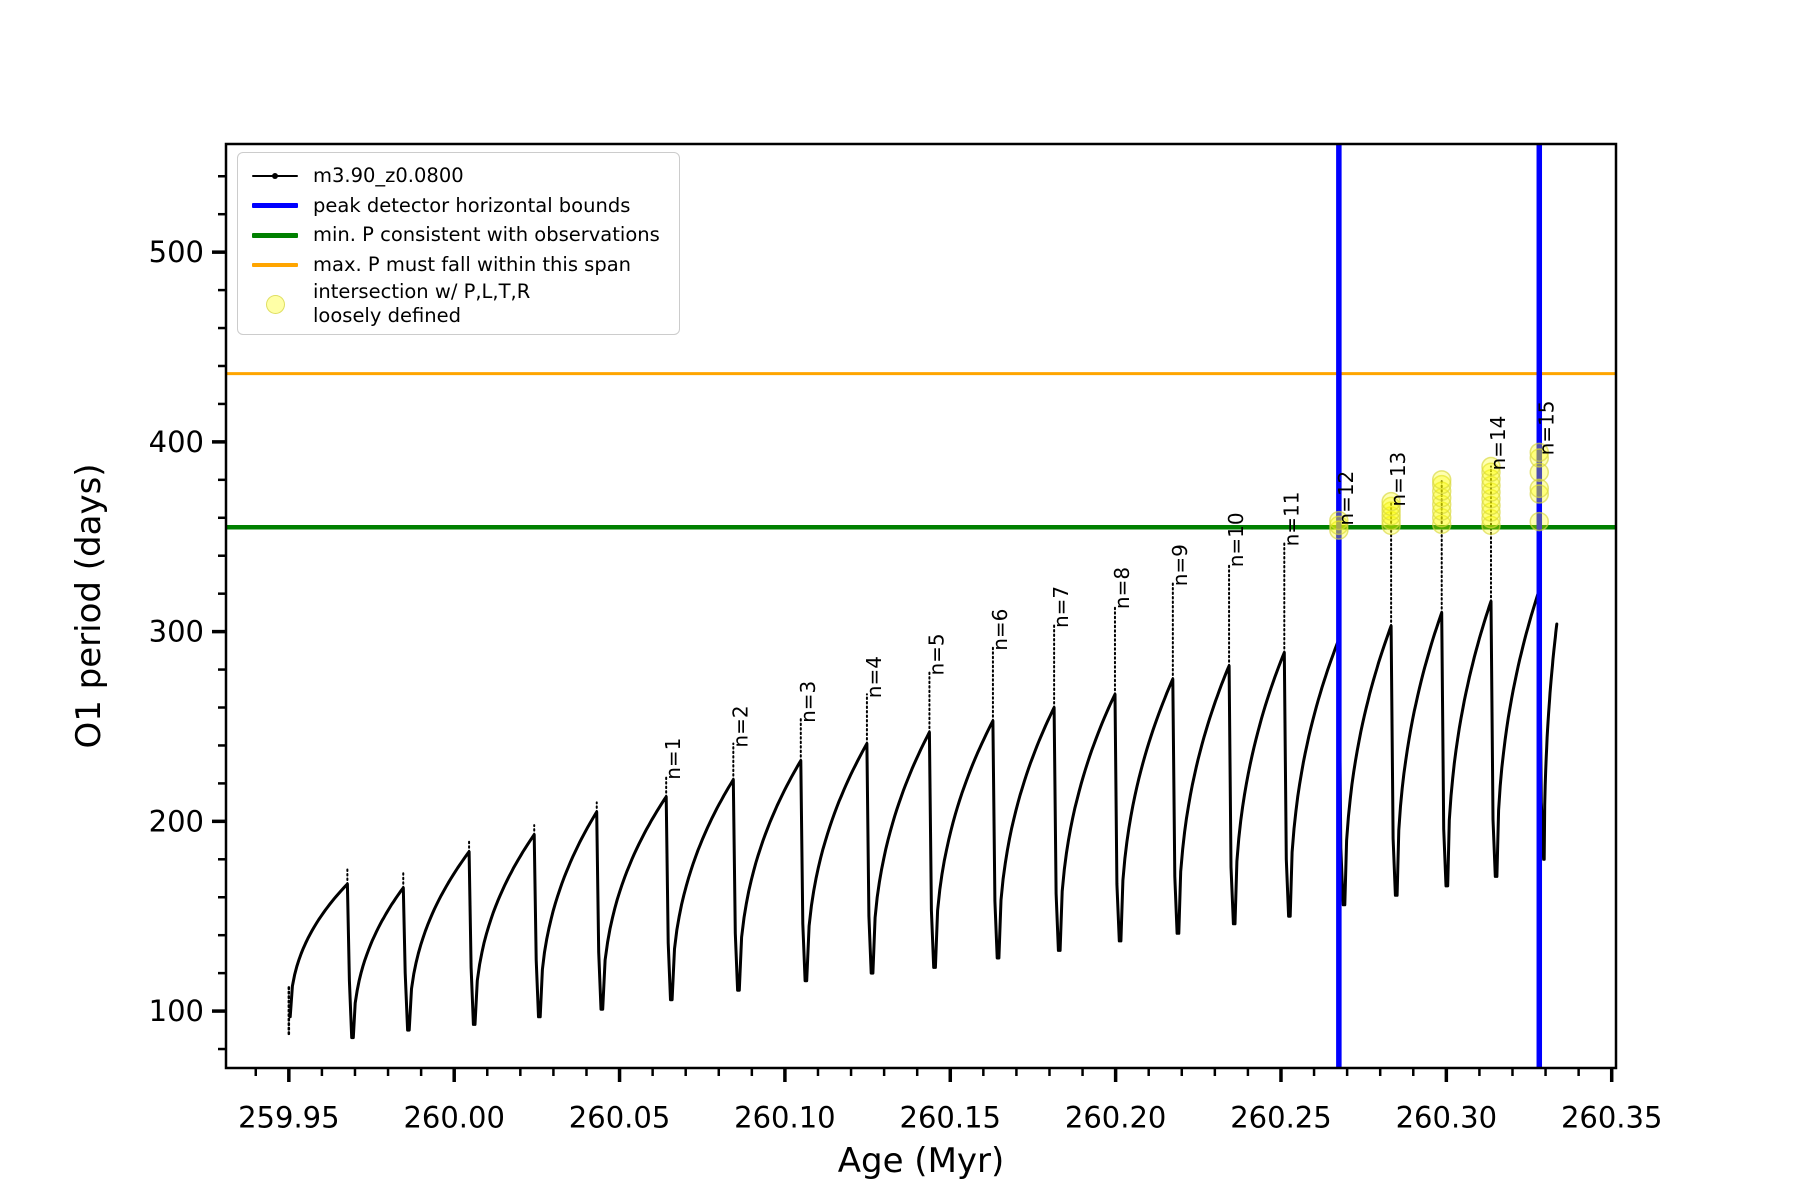 The width and height of the screenshot is (1800, 1200). I want to click on x-axis-label: Age (Myr), so click(921, 1161).